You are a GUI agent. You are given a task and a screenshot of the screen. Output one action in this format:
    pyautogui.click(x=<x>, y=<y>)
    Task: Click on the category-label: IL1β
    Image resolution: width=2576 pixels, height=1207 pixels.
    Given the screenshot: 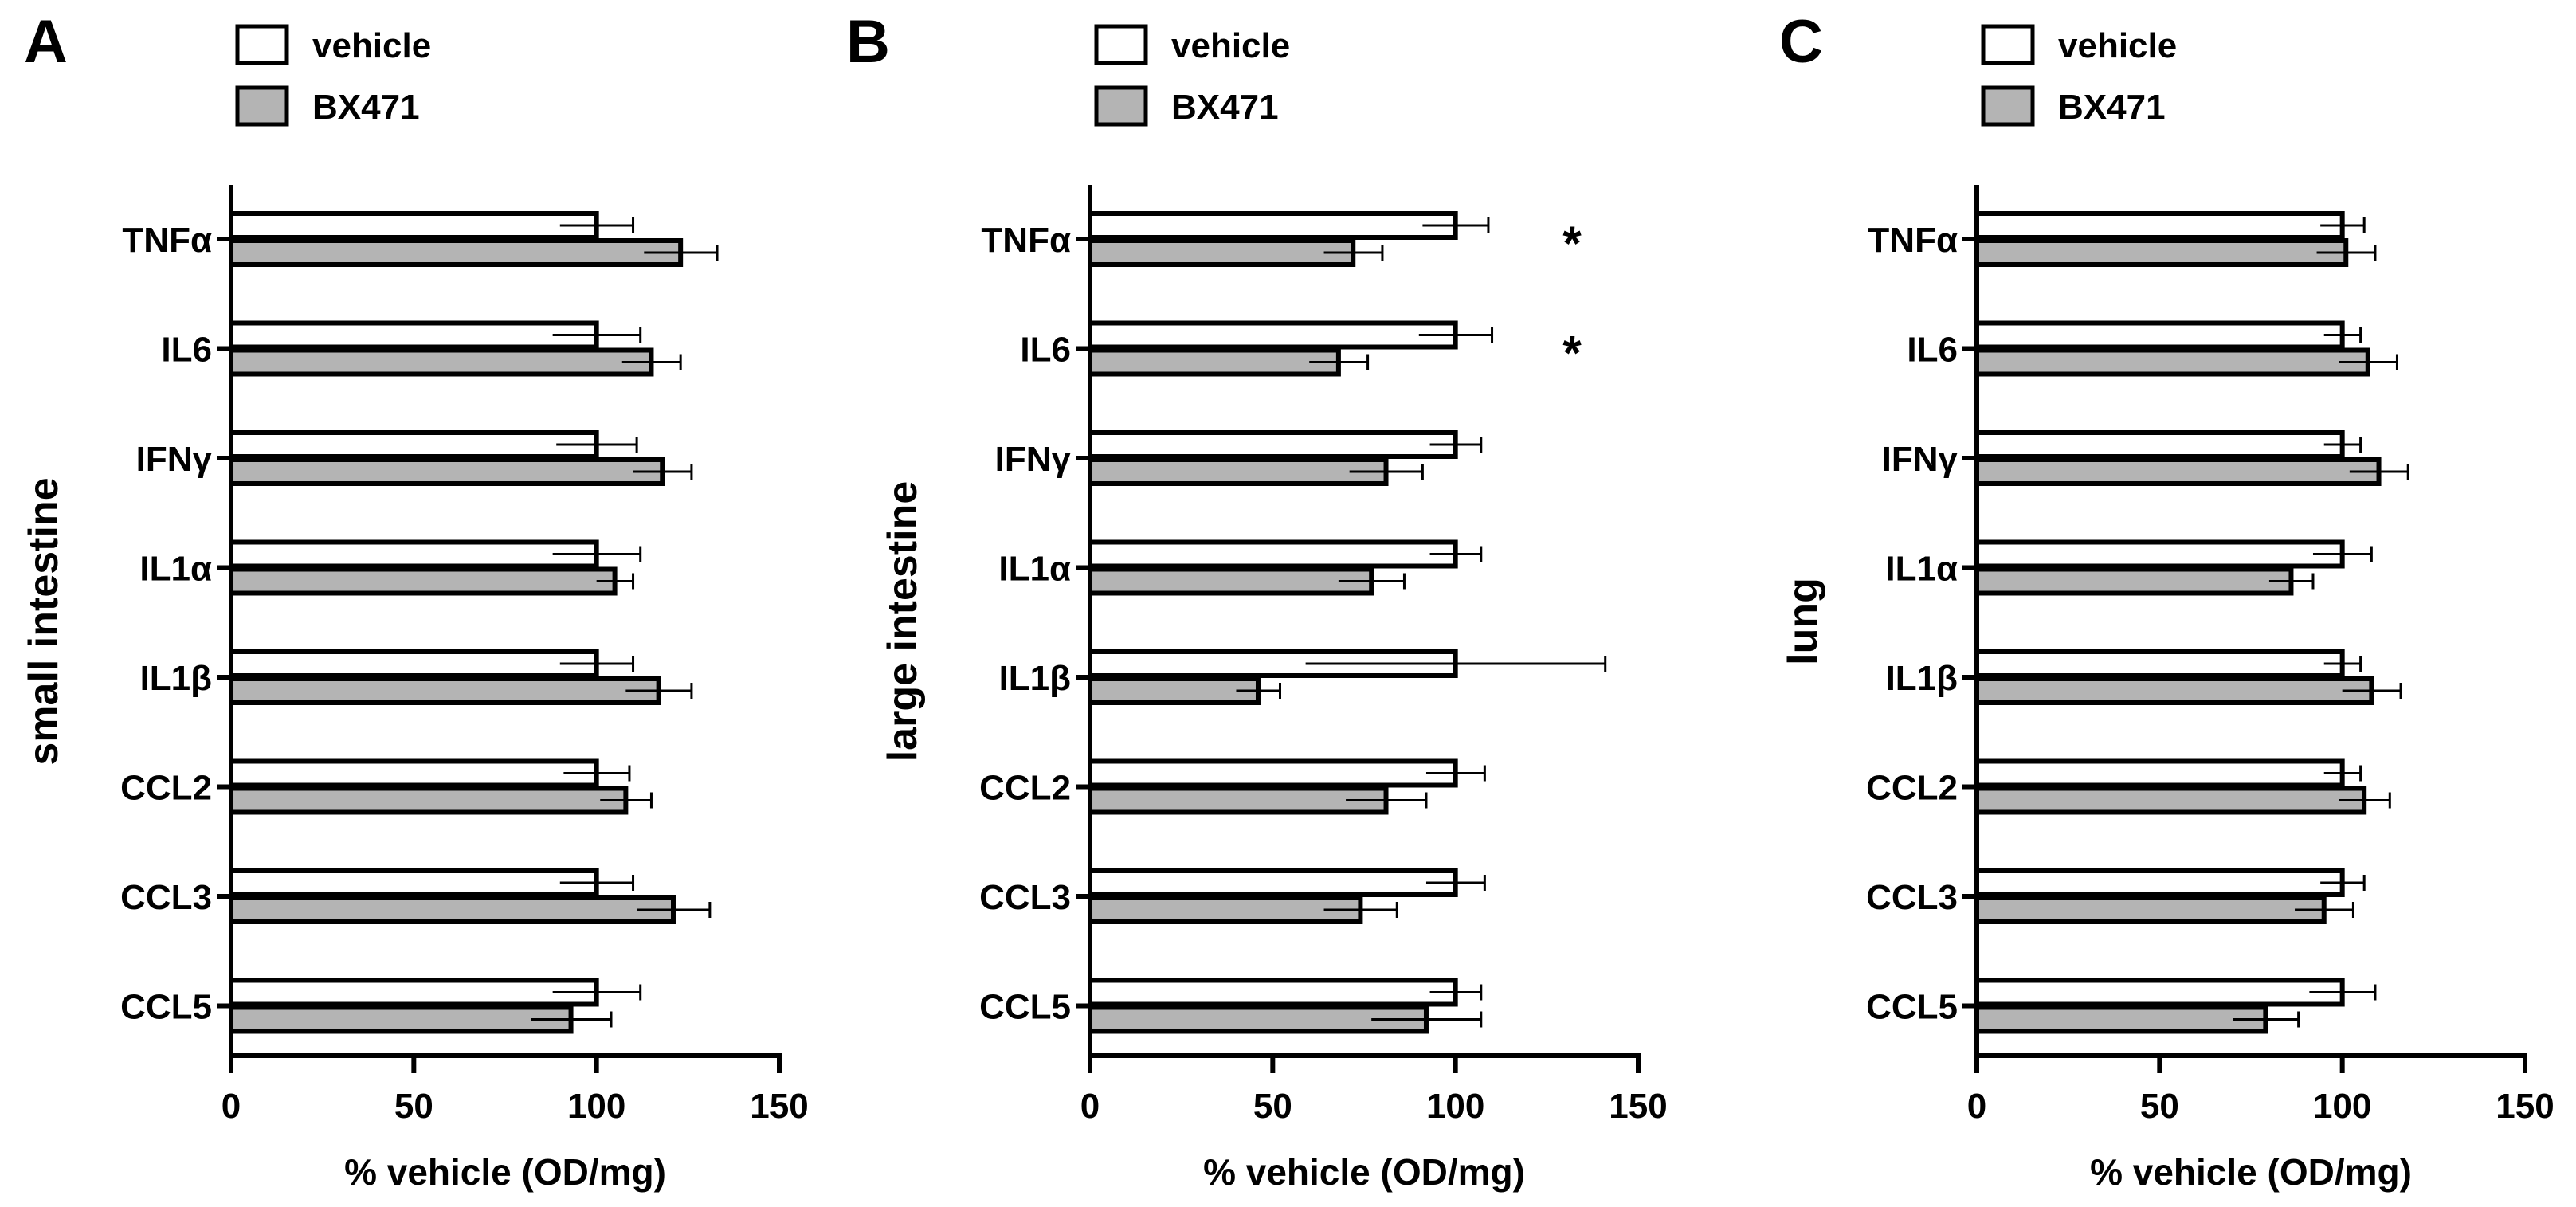 What is the action you would take?
    pyautogui.click(x=1922, y=679)
    